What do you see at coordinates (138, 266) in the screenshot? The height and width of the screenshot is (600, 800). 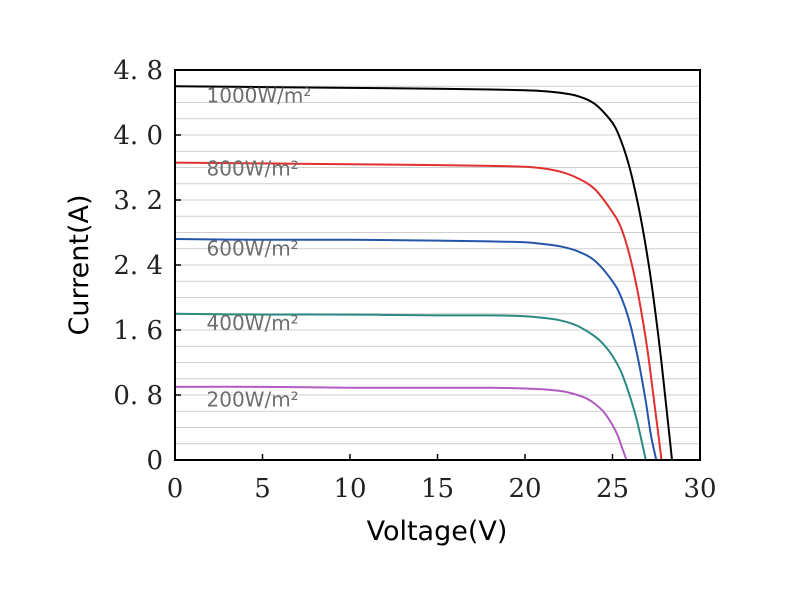 I see `y-tick-label: 2. 4` at bounding box center [138, 266].